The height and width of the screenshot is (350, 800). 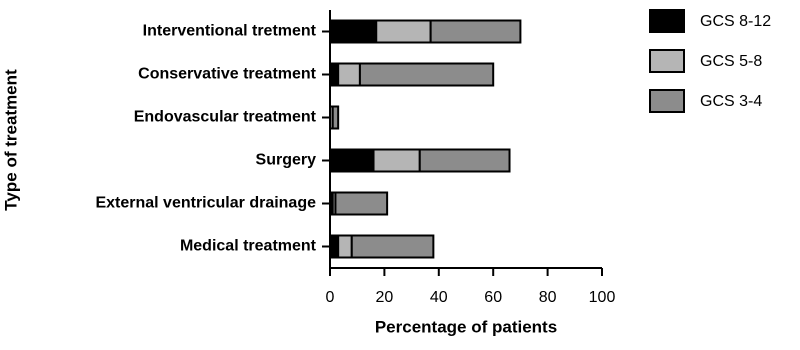 I want to click on legend-label: GCS 3-4, so click(x=731, y=101).